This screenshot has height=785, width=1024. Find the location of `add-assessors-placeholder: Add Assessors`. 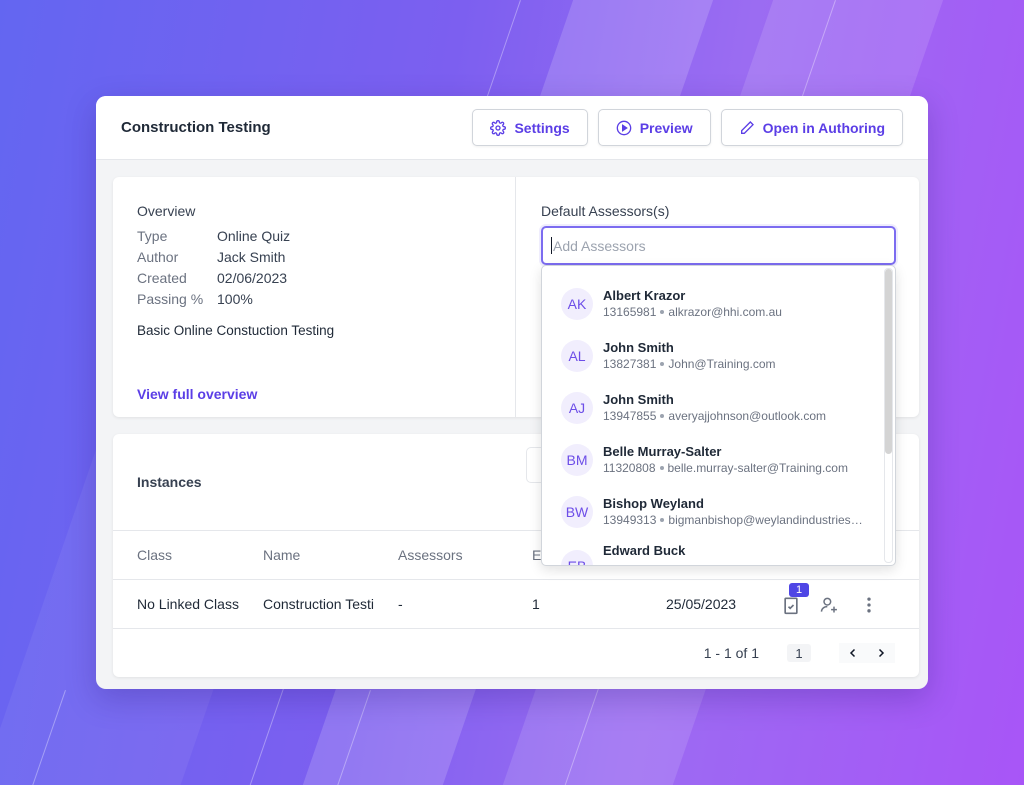

add-assessors-placeholder: Add Assessors is located at coordinates (599, 245).